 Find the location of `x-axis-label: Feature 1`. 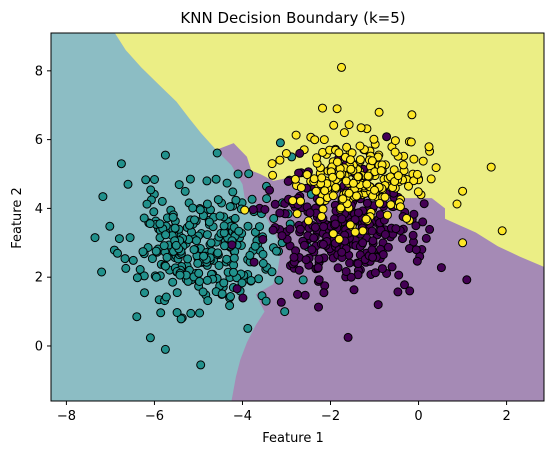

x-axis-label: Feature 1 is located at coordinates (293, 438).